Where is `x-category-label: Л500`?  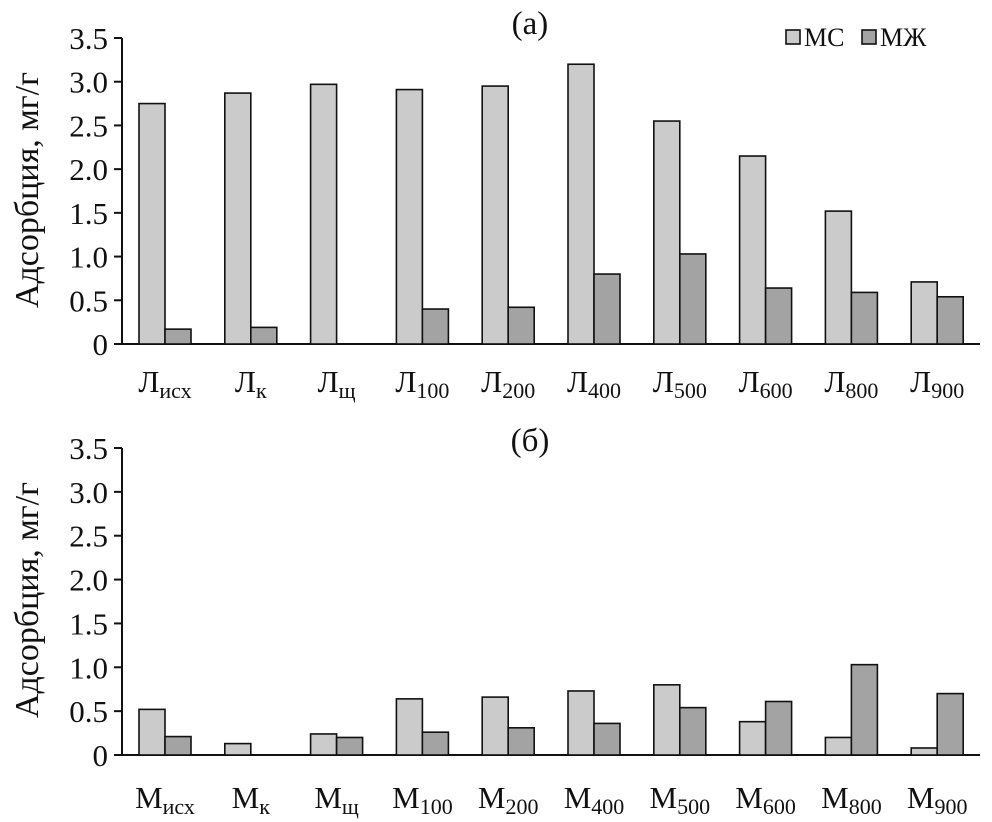 x-category-label: Л500 is located at coordinates (680, 383).